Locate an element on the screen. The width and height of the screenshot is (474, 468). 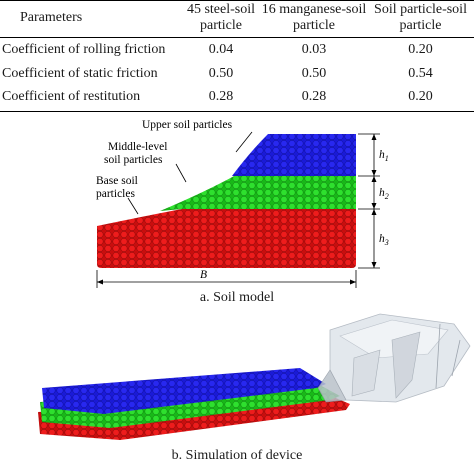
upper-label-leader is located at coordinates (244, 142).